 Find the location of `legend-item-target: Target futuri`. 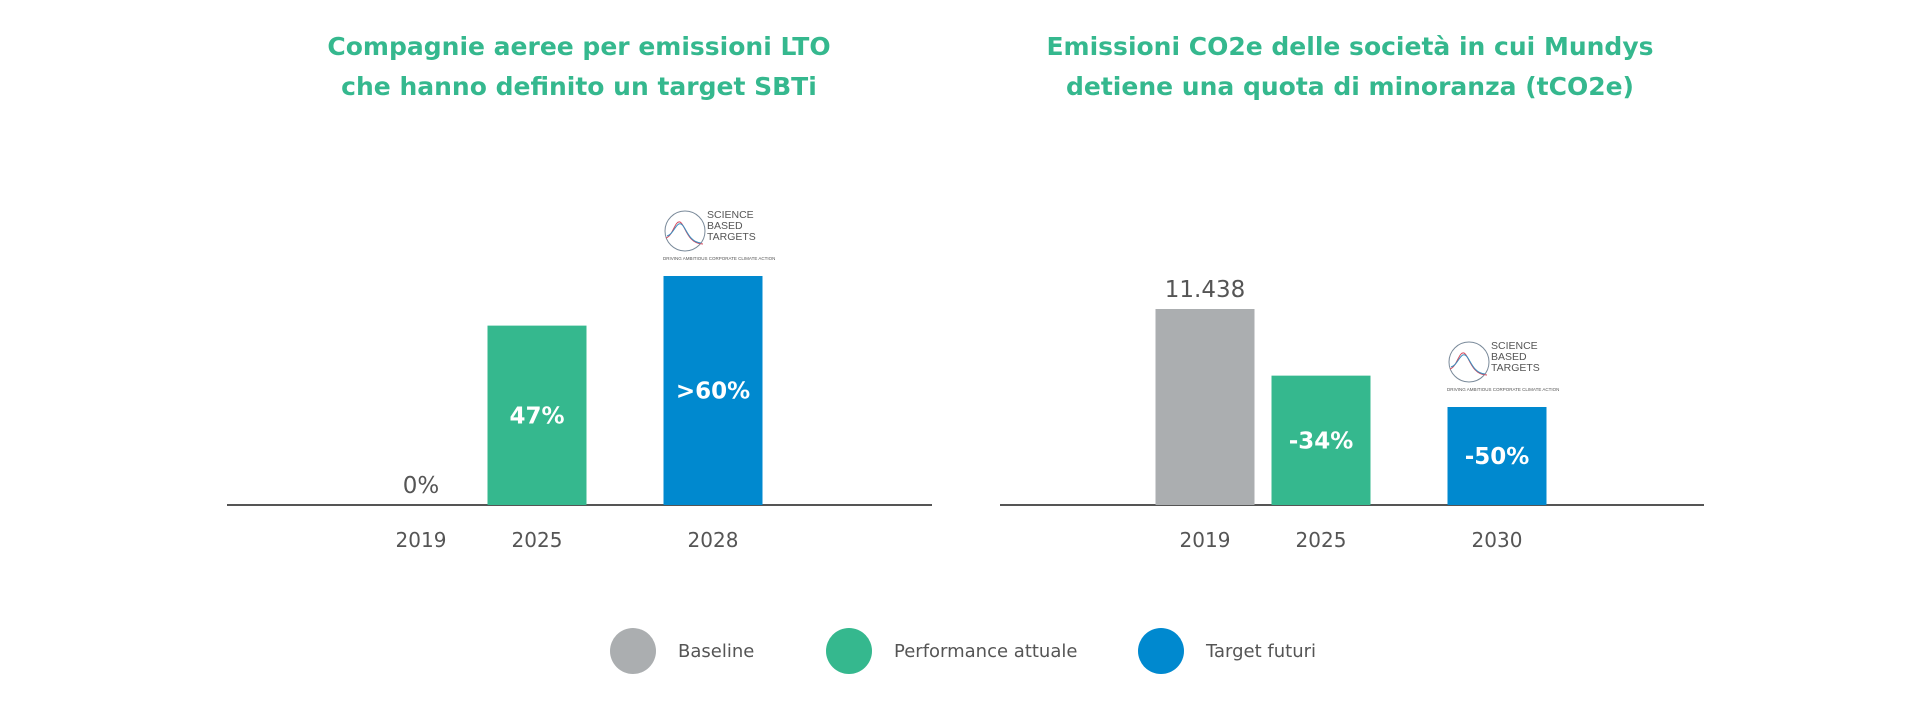

legend-item-target: Target futuri is located at coordinates (1227, 651).